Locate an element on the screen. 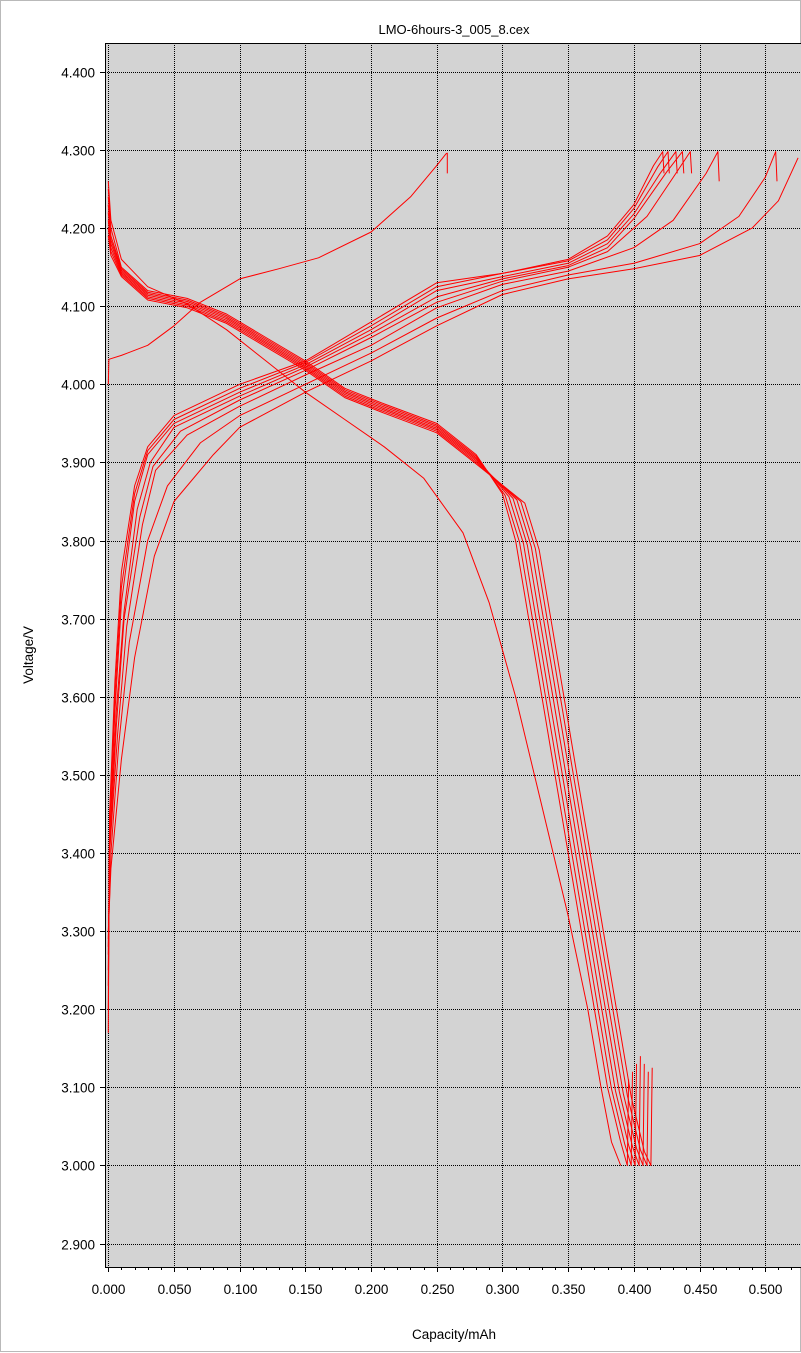  x-tick-label: 0.100 is located at coordinates (241, 1289).